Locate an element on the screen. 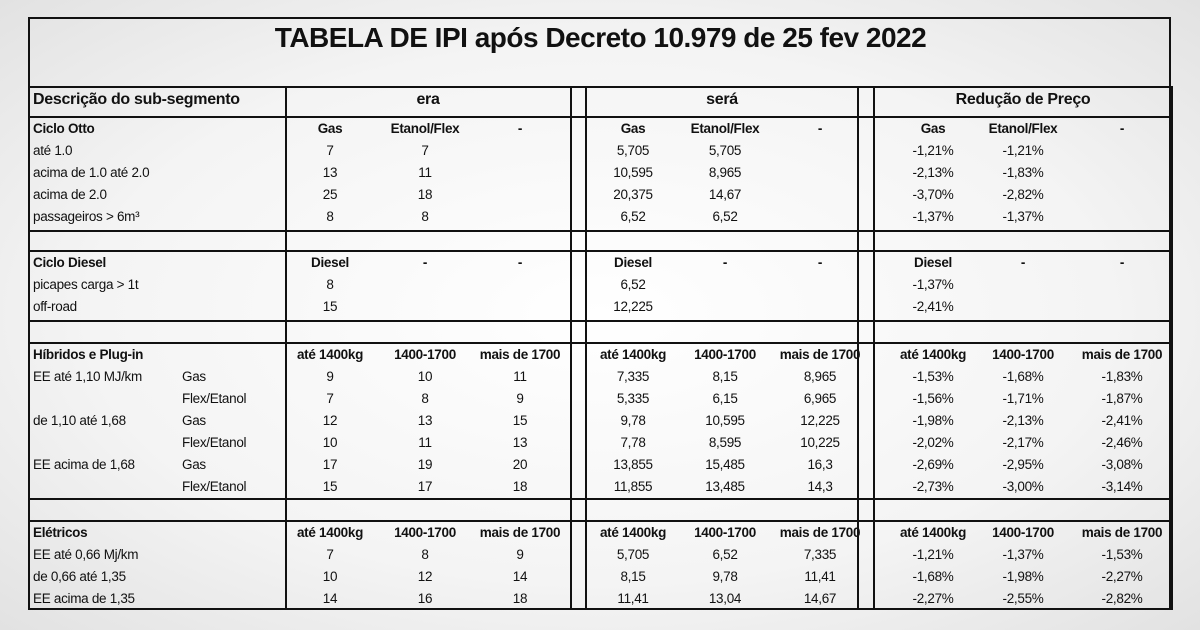 The width and height of the screenshot is (1200, 630). cell-sera: 11,855 is located at coordinates (633, 486).